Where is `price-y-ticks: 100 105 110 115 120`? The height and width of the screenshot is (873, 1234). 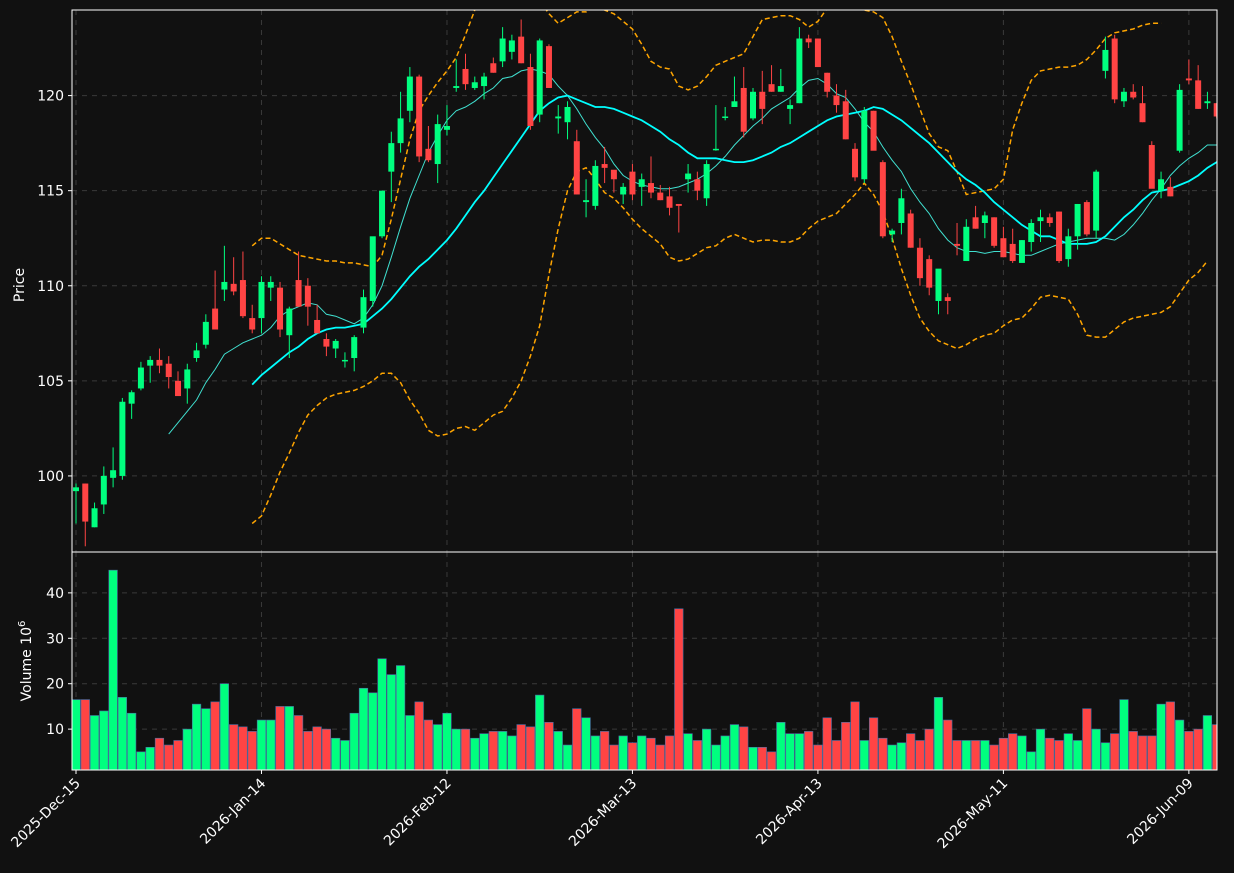
price-y-ticks: 100 105 110 115 120 is located at coordinates (54, 287).